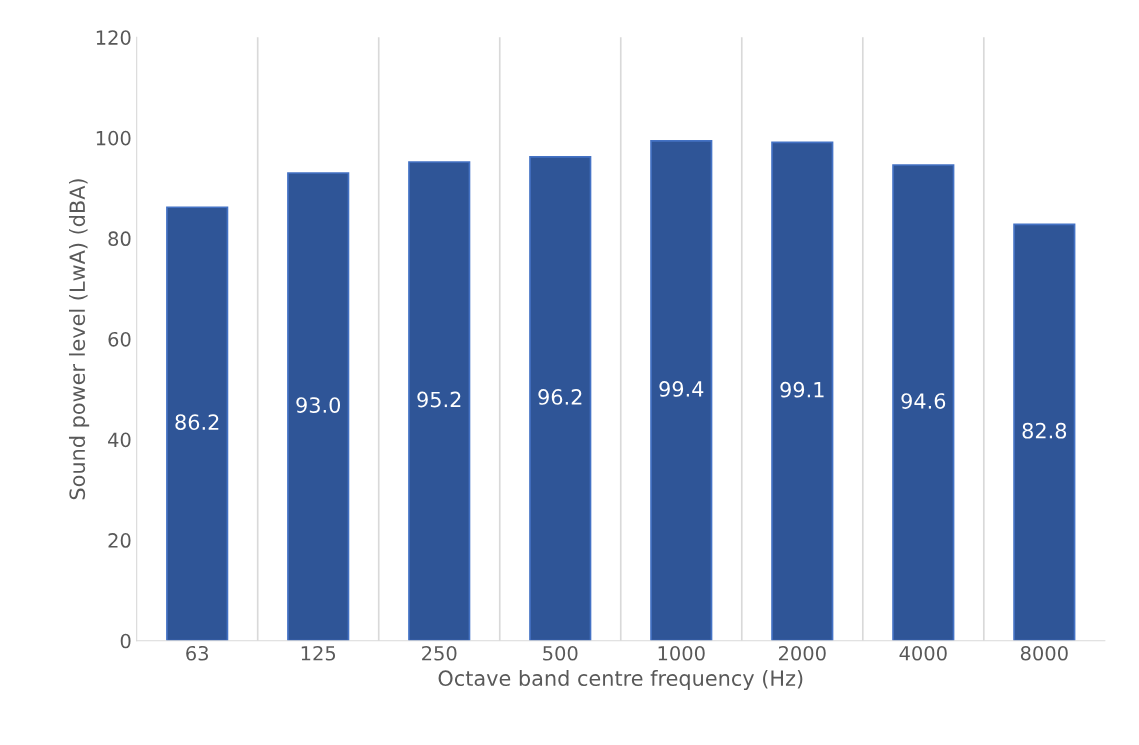 The width and height of the screenshot is (1139, 745). Describe the element at coordinates (119, 239) in the screenshot. I see `y-tick-label: 80` at that location.